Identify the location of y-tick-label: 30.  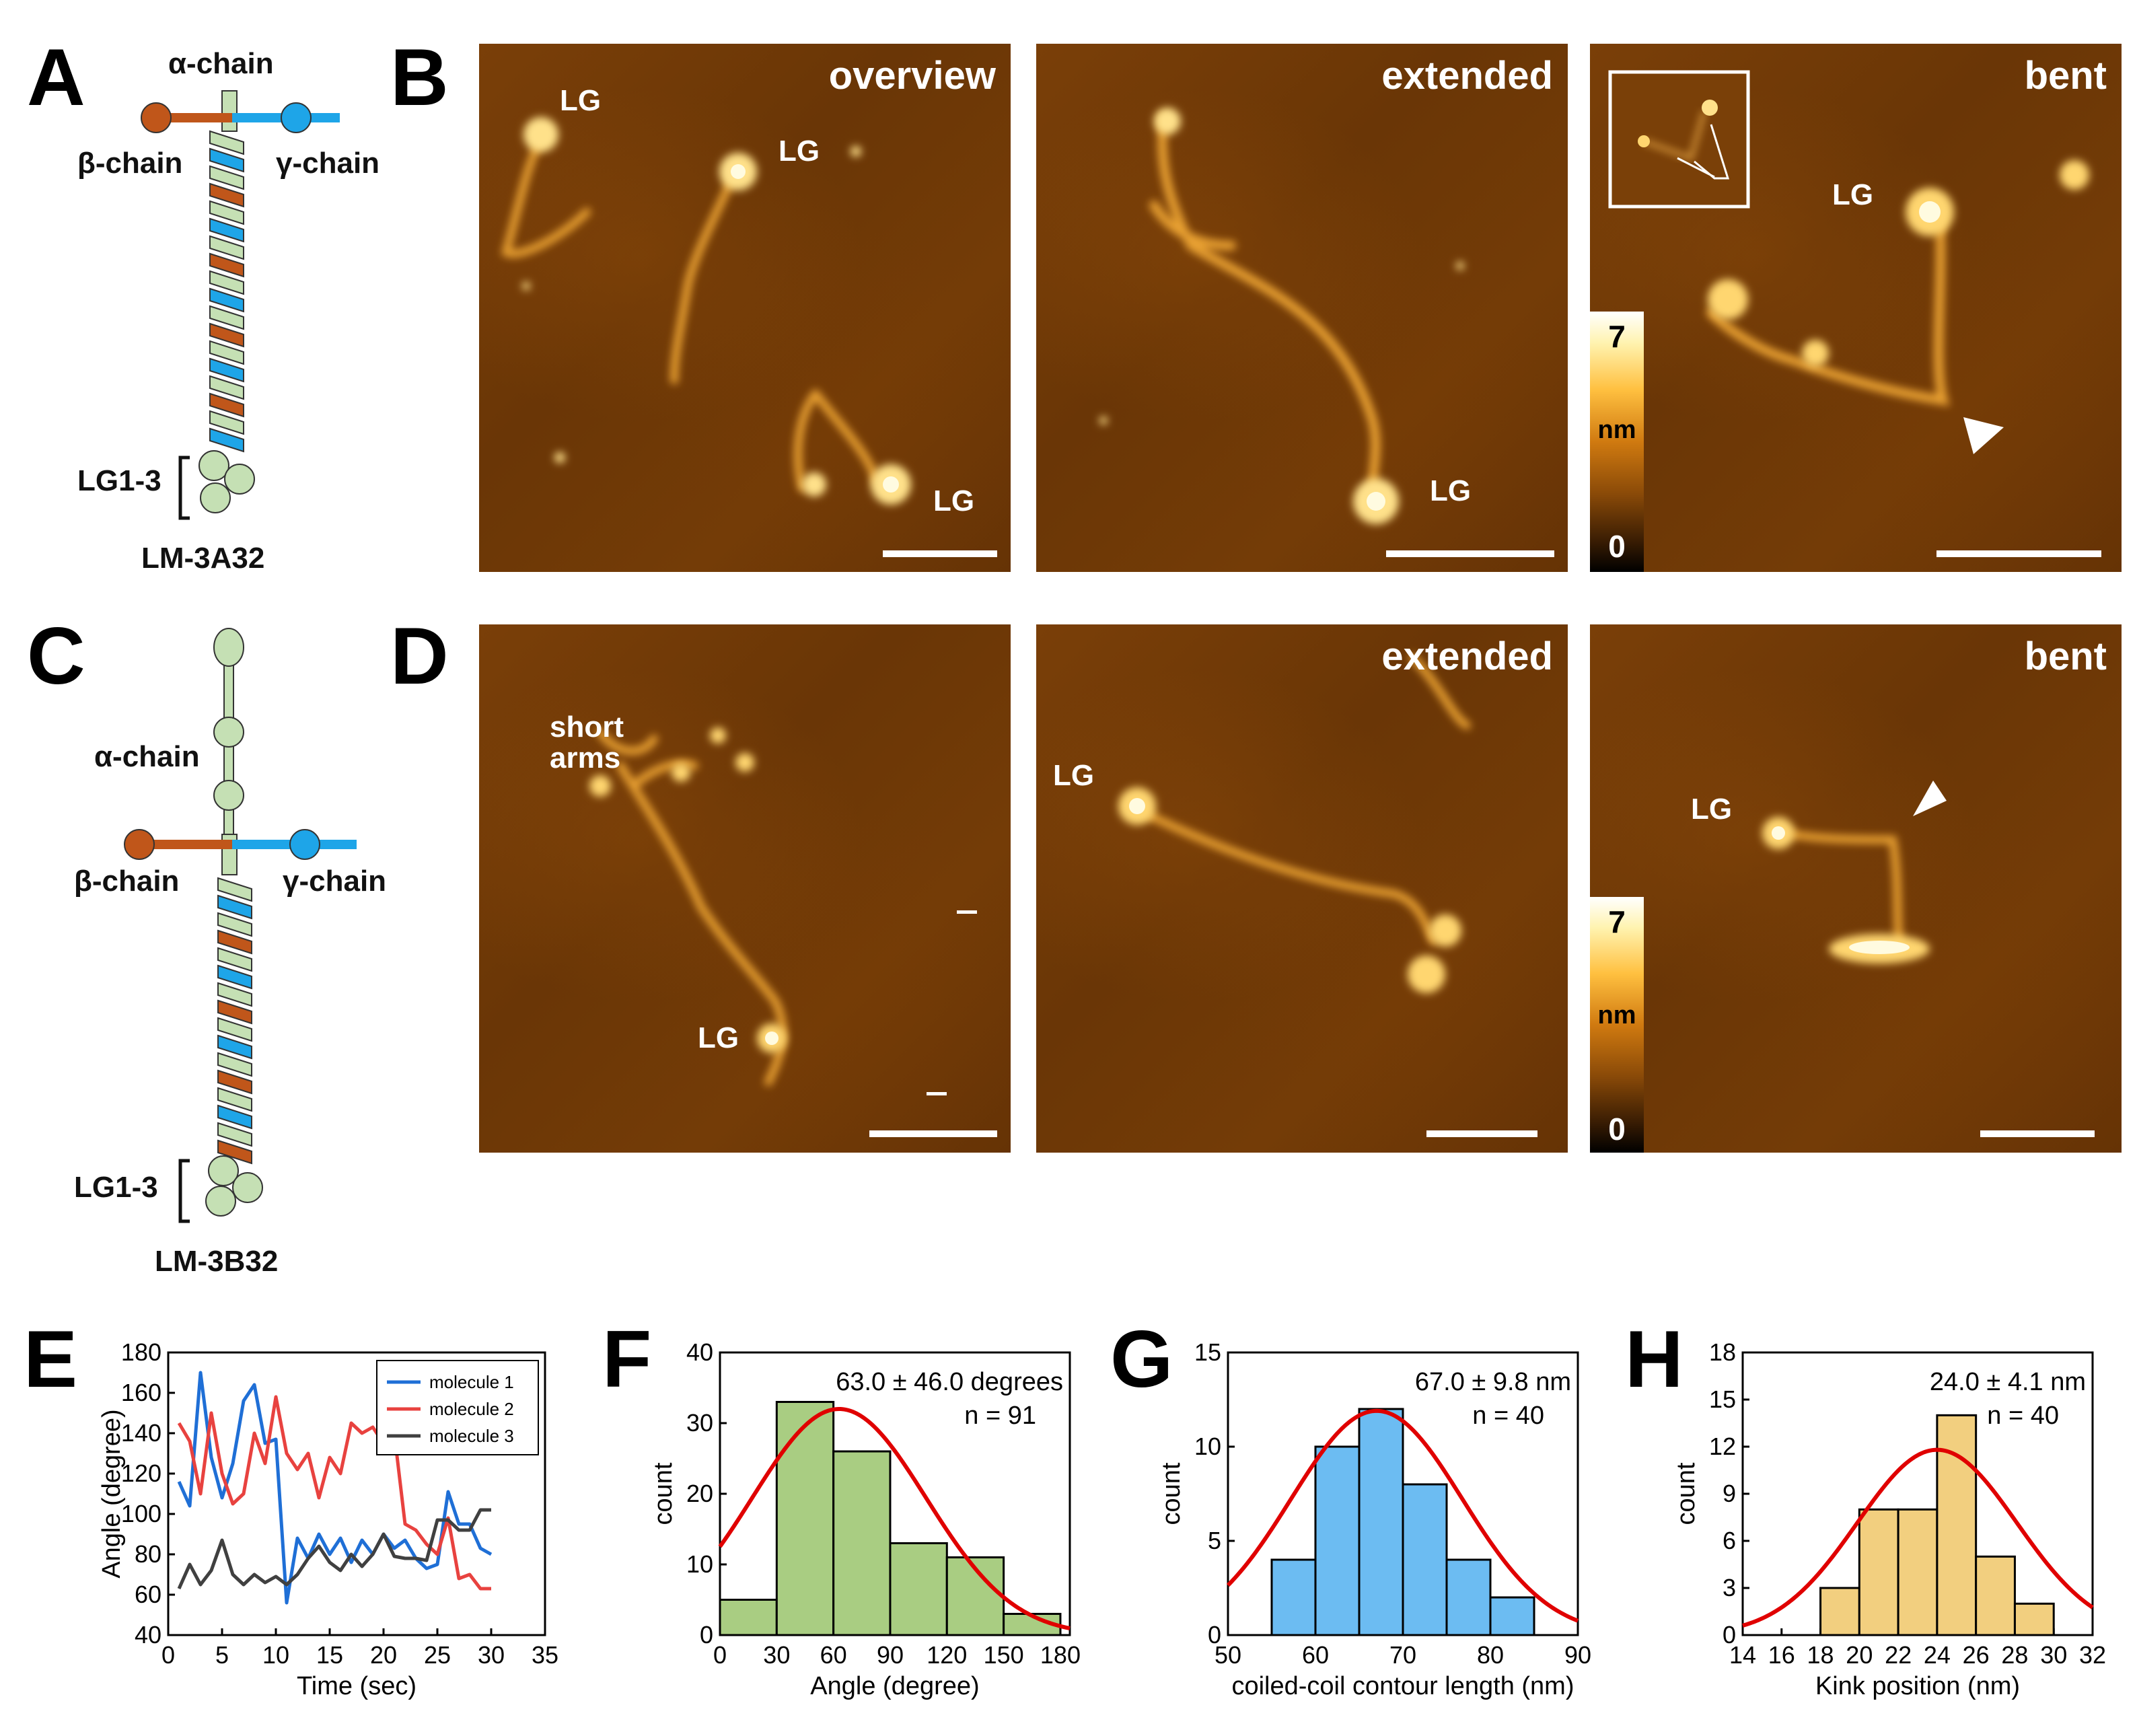
(699, 1423).